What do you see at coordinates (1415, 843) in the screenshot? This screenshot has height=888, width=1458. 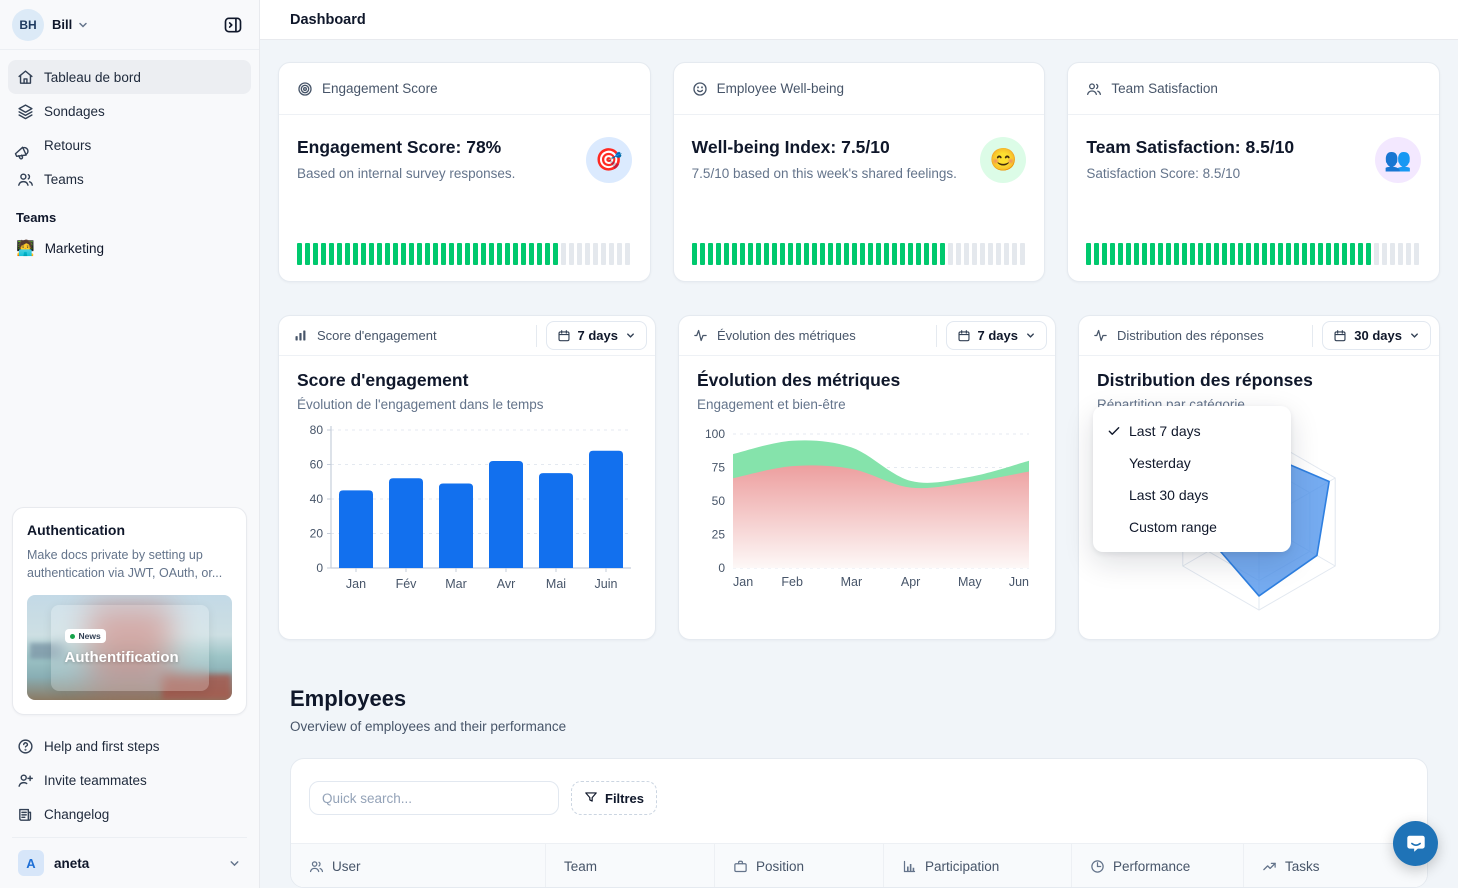 I see `chat-widget-button` at bounding box center [1415, 843].